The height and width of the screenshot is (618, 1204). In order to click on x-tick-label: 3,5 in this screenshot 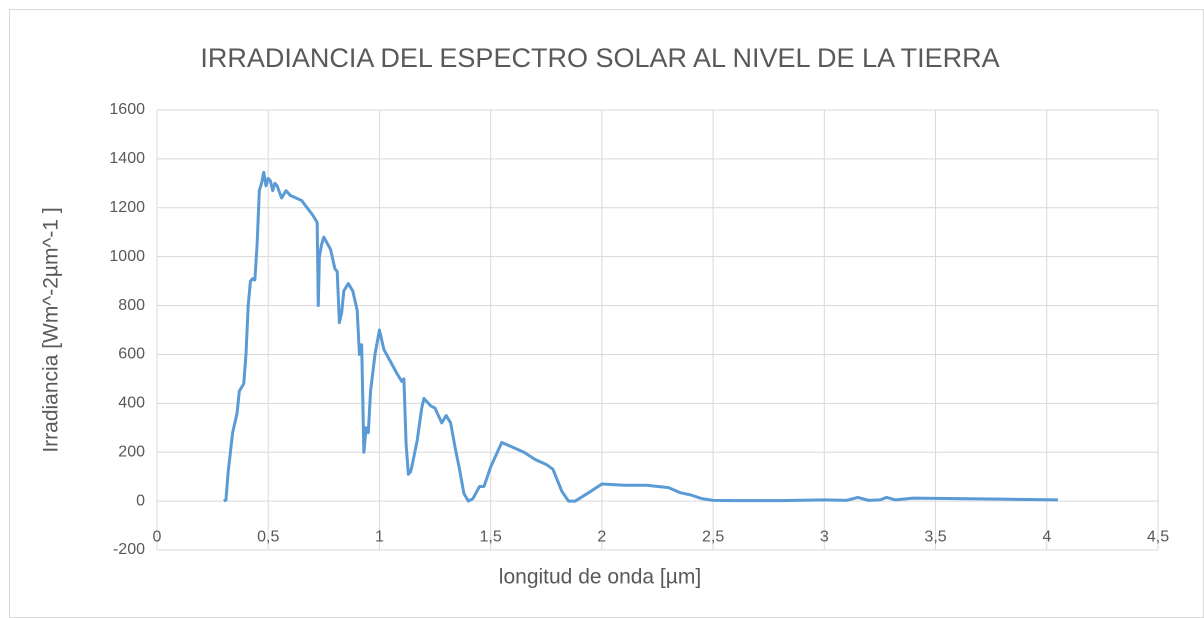, I will do `click(935, 536)`.